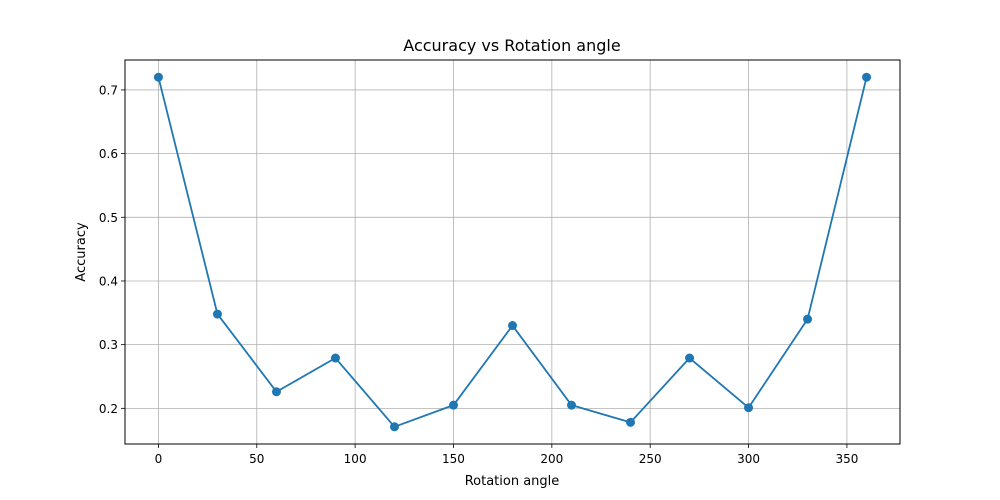 This screenshot has height=500, width=1000. What do you see at coordinates (650, 459) in the screenshot?
I see `x-tick-label: 250` at bounding box center [650, 459].